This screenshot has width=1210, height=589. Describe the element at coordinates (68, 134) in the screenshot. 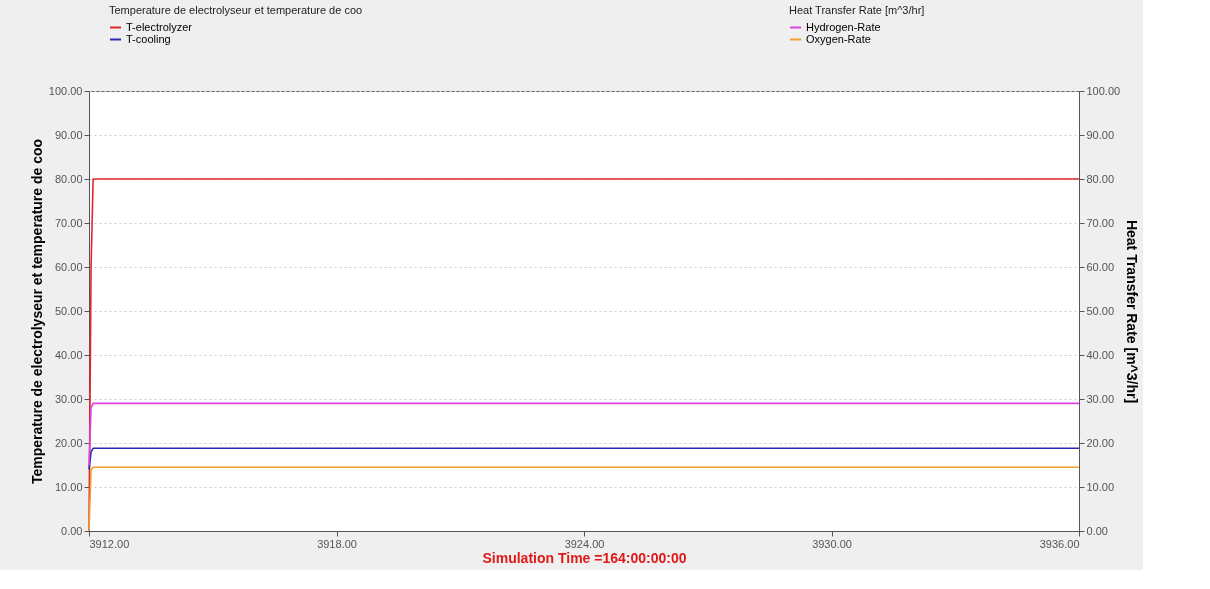

I see `y-tick-label: 90.00` at that location.